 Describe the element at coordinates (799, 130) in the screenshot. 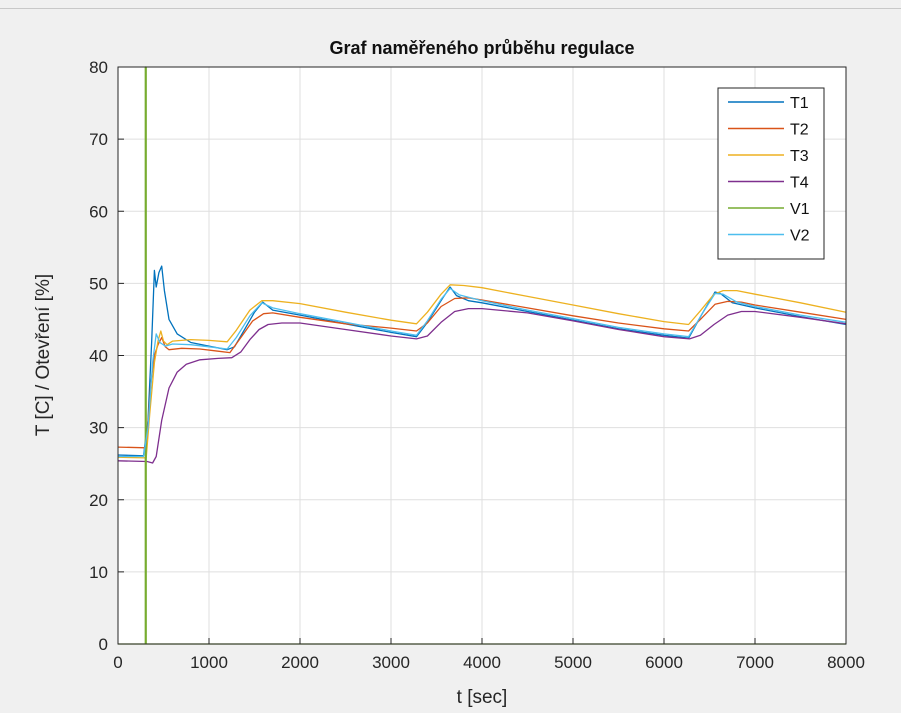

I see `legend-label-t2: T2` at that location.